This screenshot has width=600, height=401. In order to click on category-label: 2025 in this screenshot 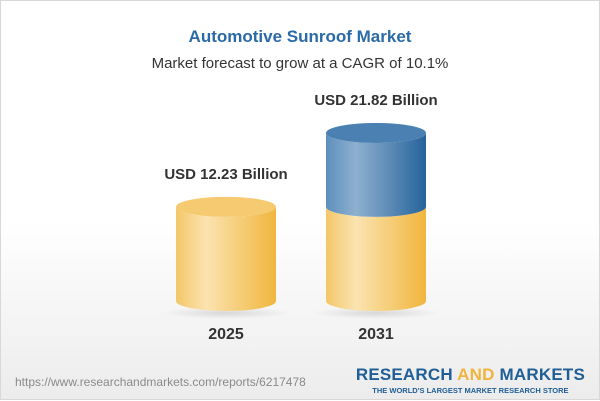, I will do `click(226, 334)`.